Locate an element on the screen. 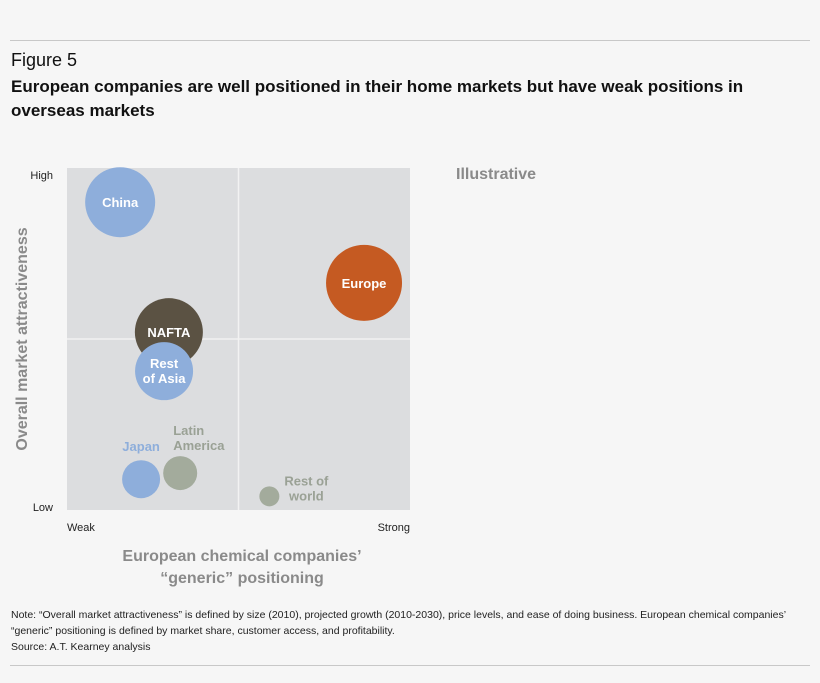  bubble-label-line: Europe is located at coordinates (364, 283).